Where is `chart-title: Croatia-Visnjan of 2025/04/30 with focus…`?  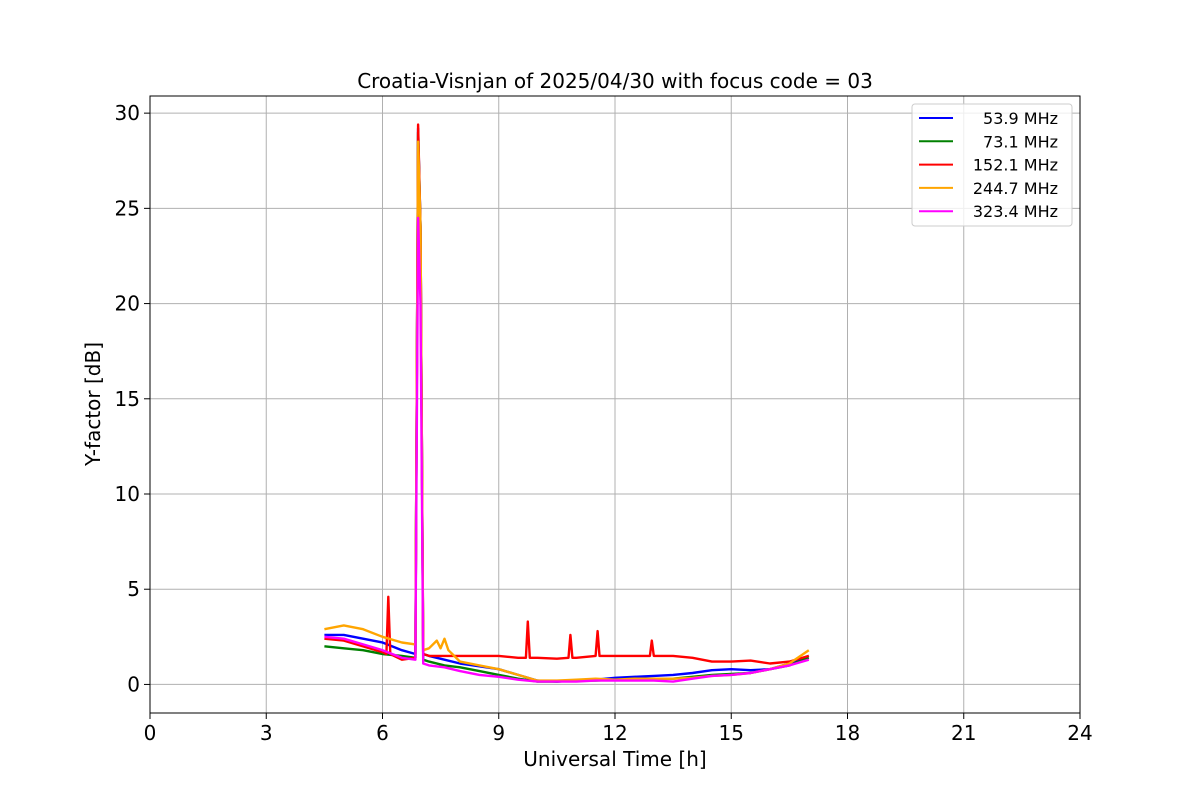
chart-title: Croatia-Visnjan of 2025/04/30 with focus… is located at coordinates (615, 81).